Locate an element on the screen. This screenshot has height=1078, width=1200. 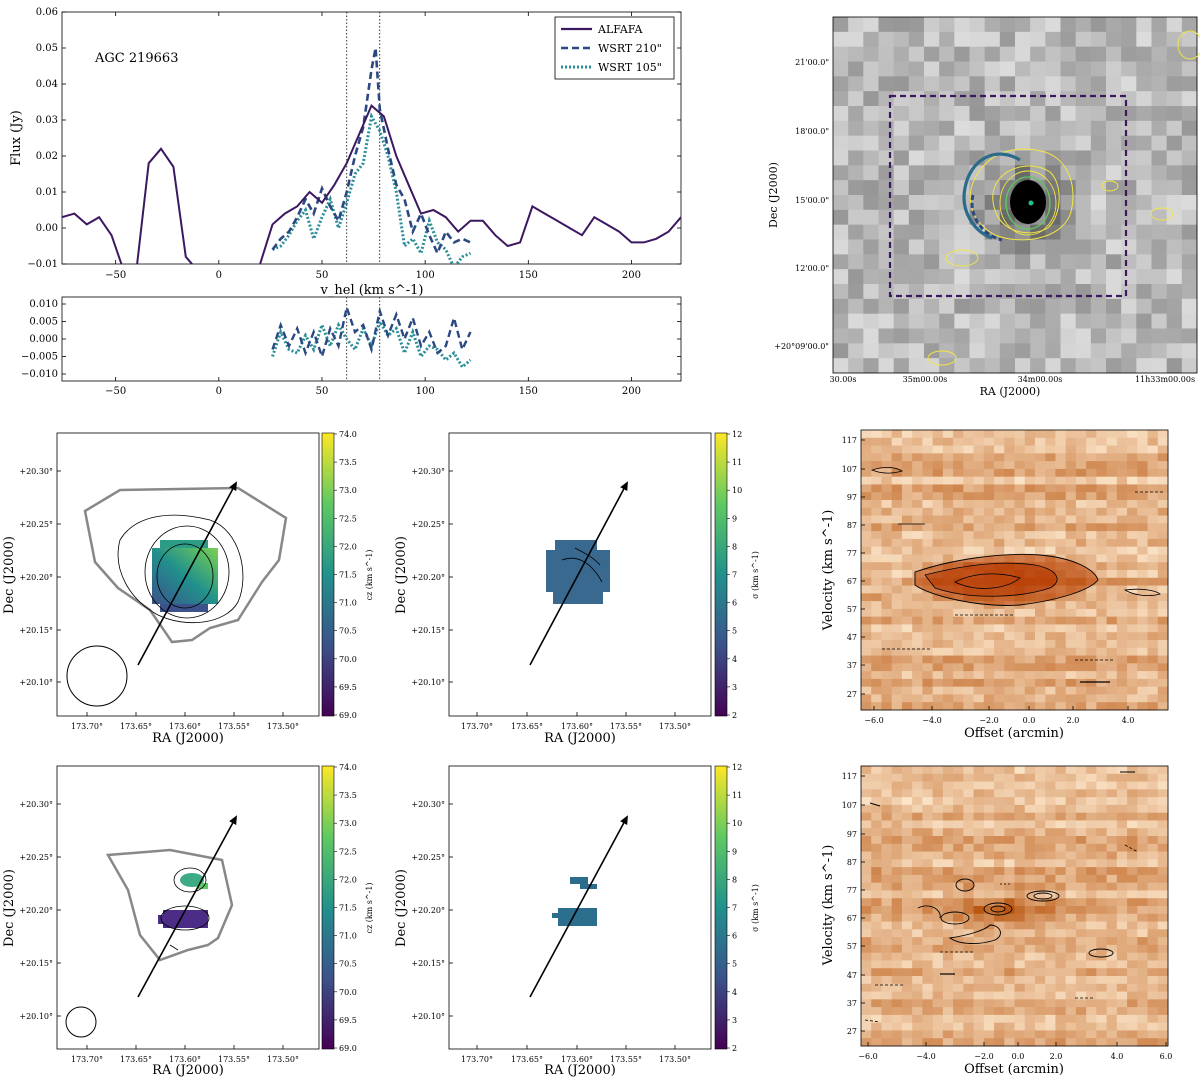
x-tick-label: 0 is located at coordinates (219, 391).